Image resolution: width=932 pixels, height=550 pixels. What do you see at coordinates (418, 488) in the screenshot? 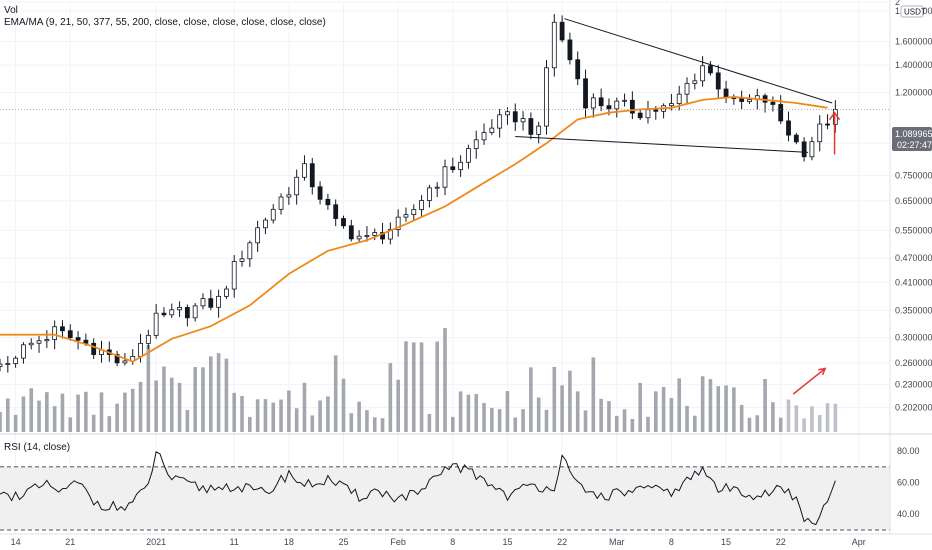
I see `rsi-line` at bounding box center [418, 488].